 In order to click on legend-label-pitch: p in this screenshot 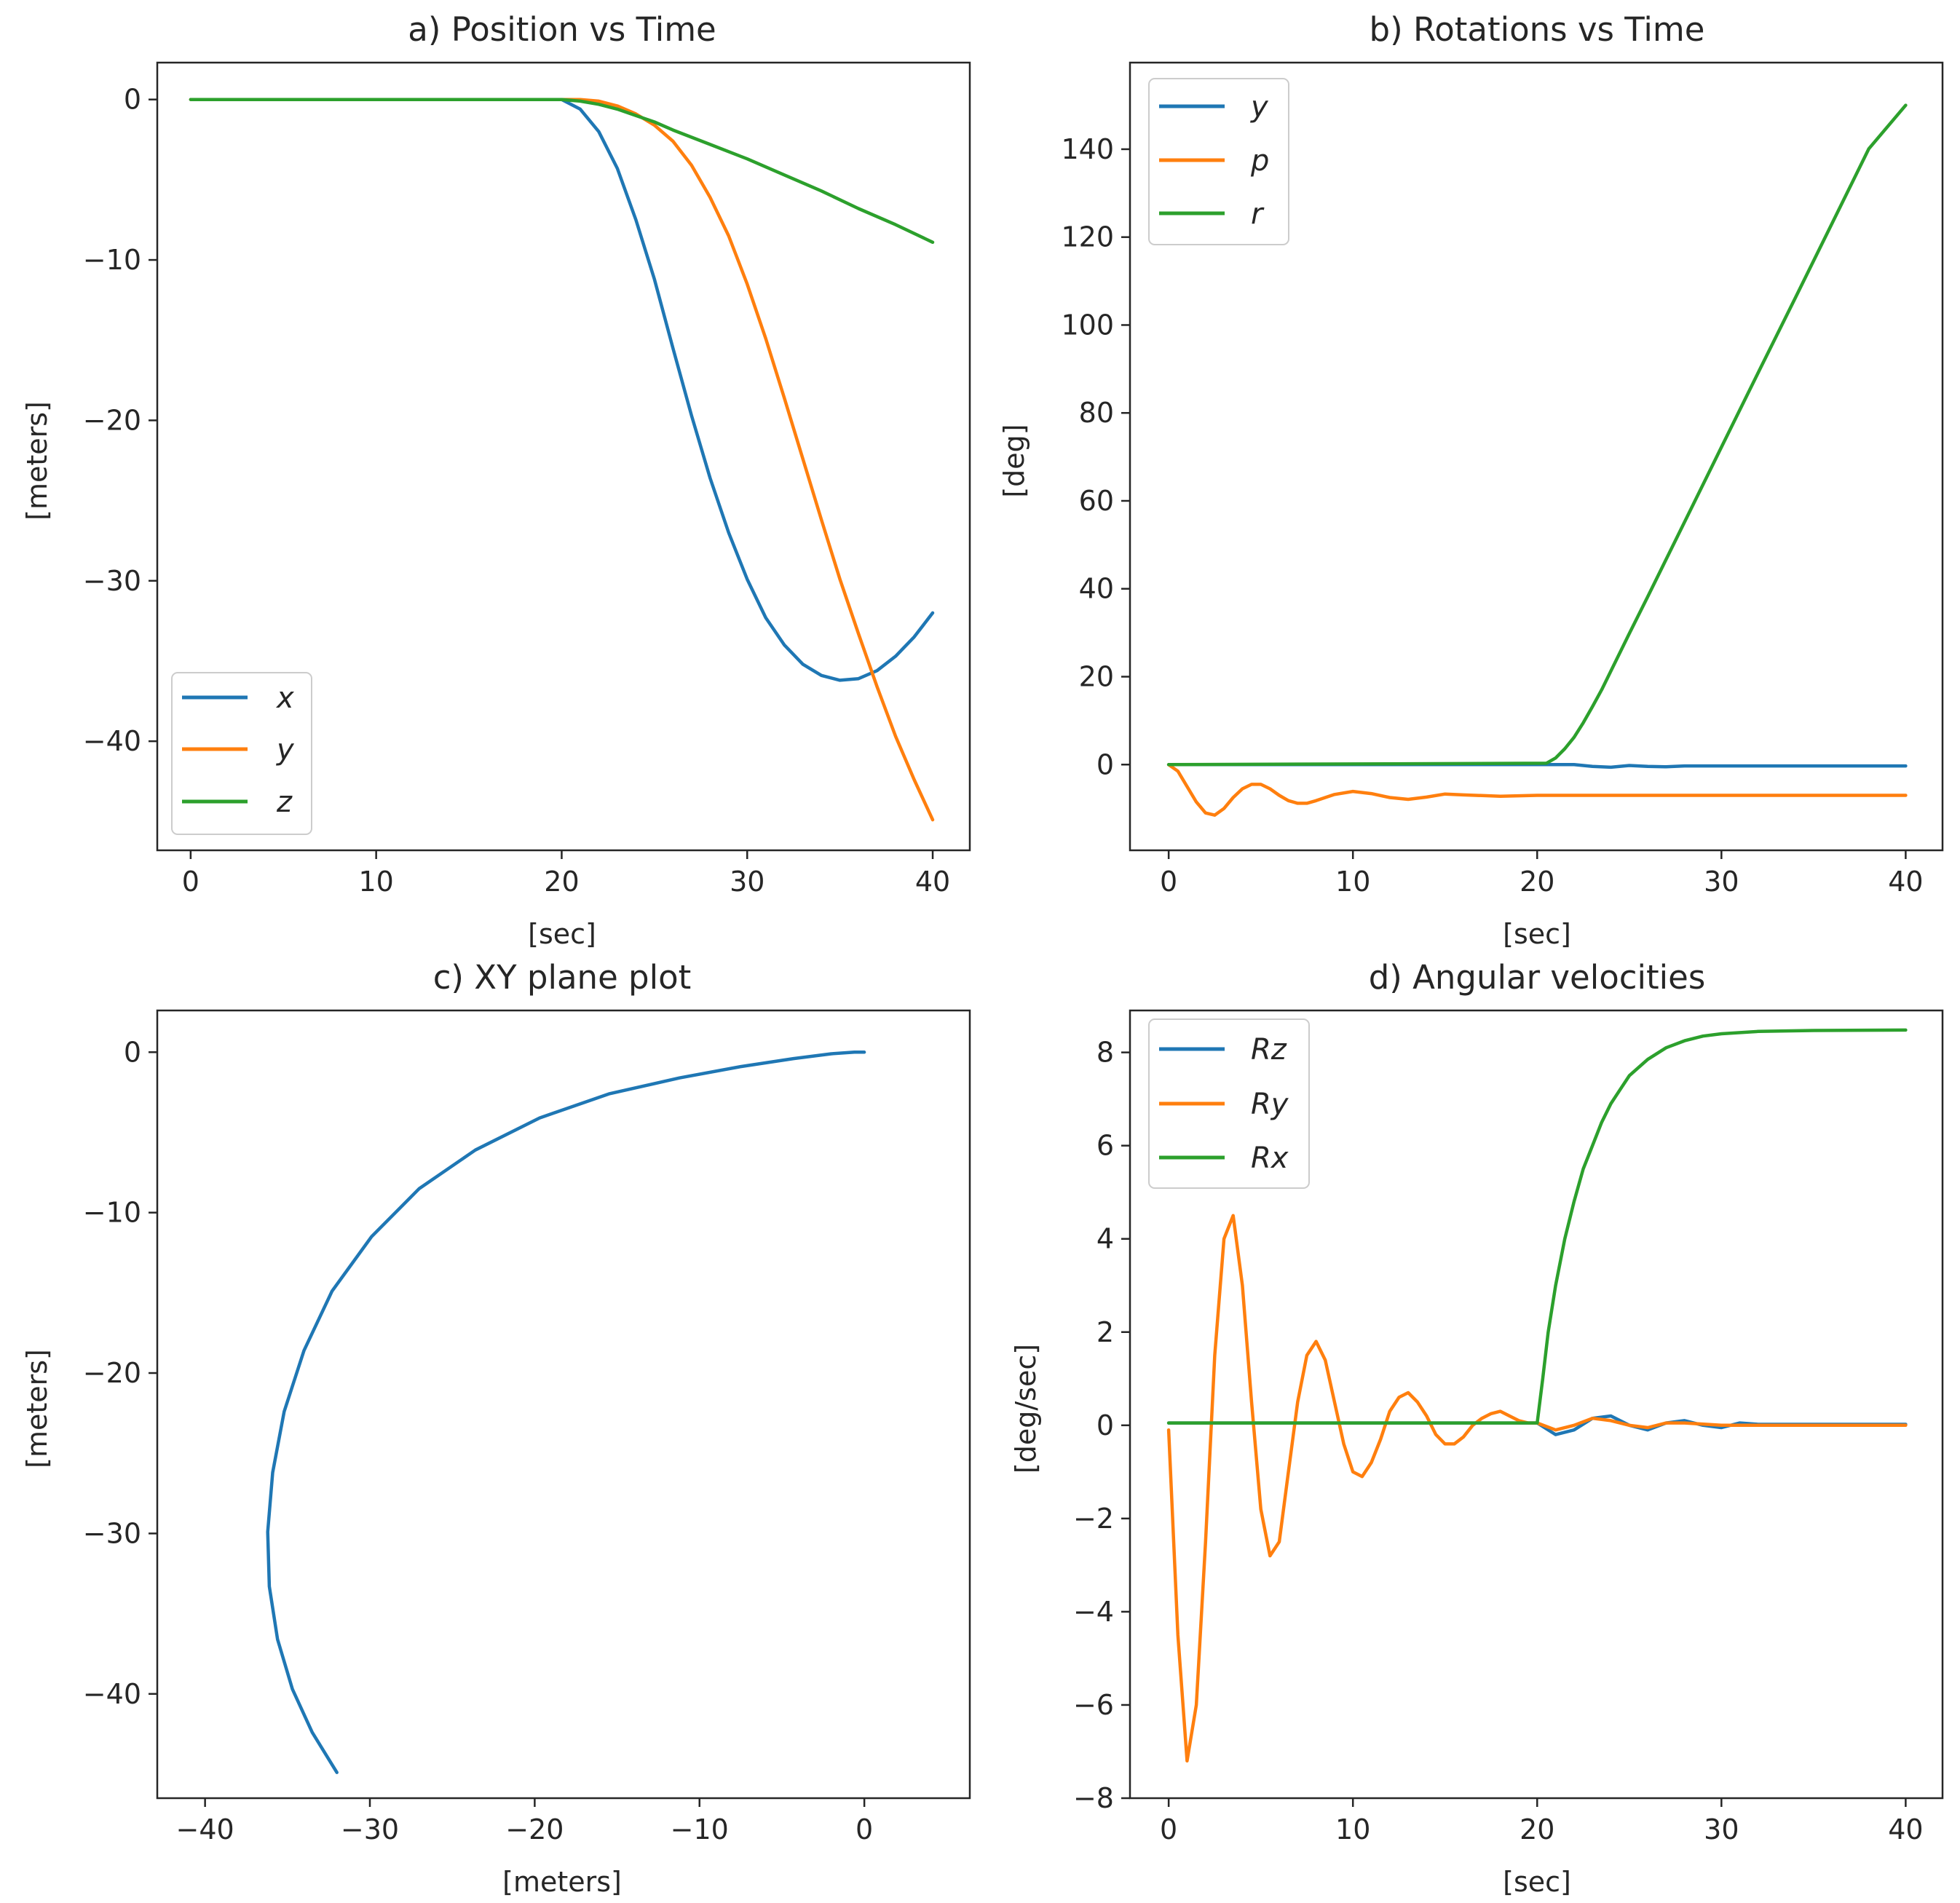, I will do `click(1259, 161)`.